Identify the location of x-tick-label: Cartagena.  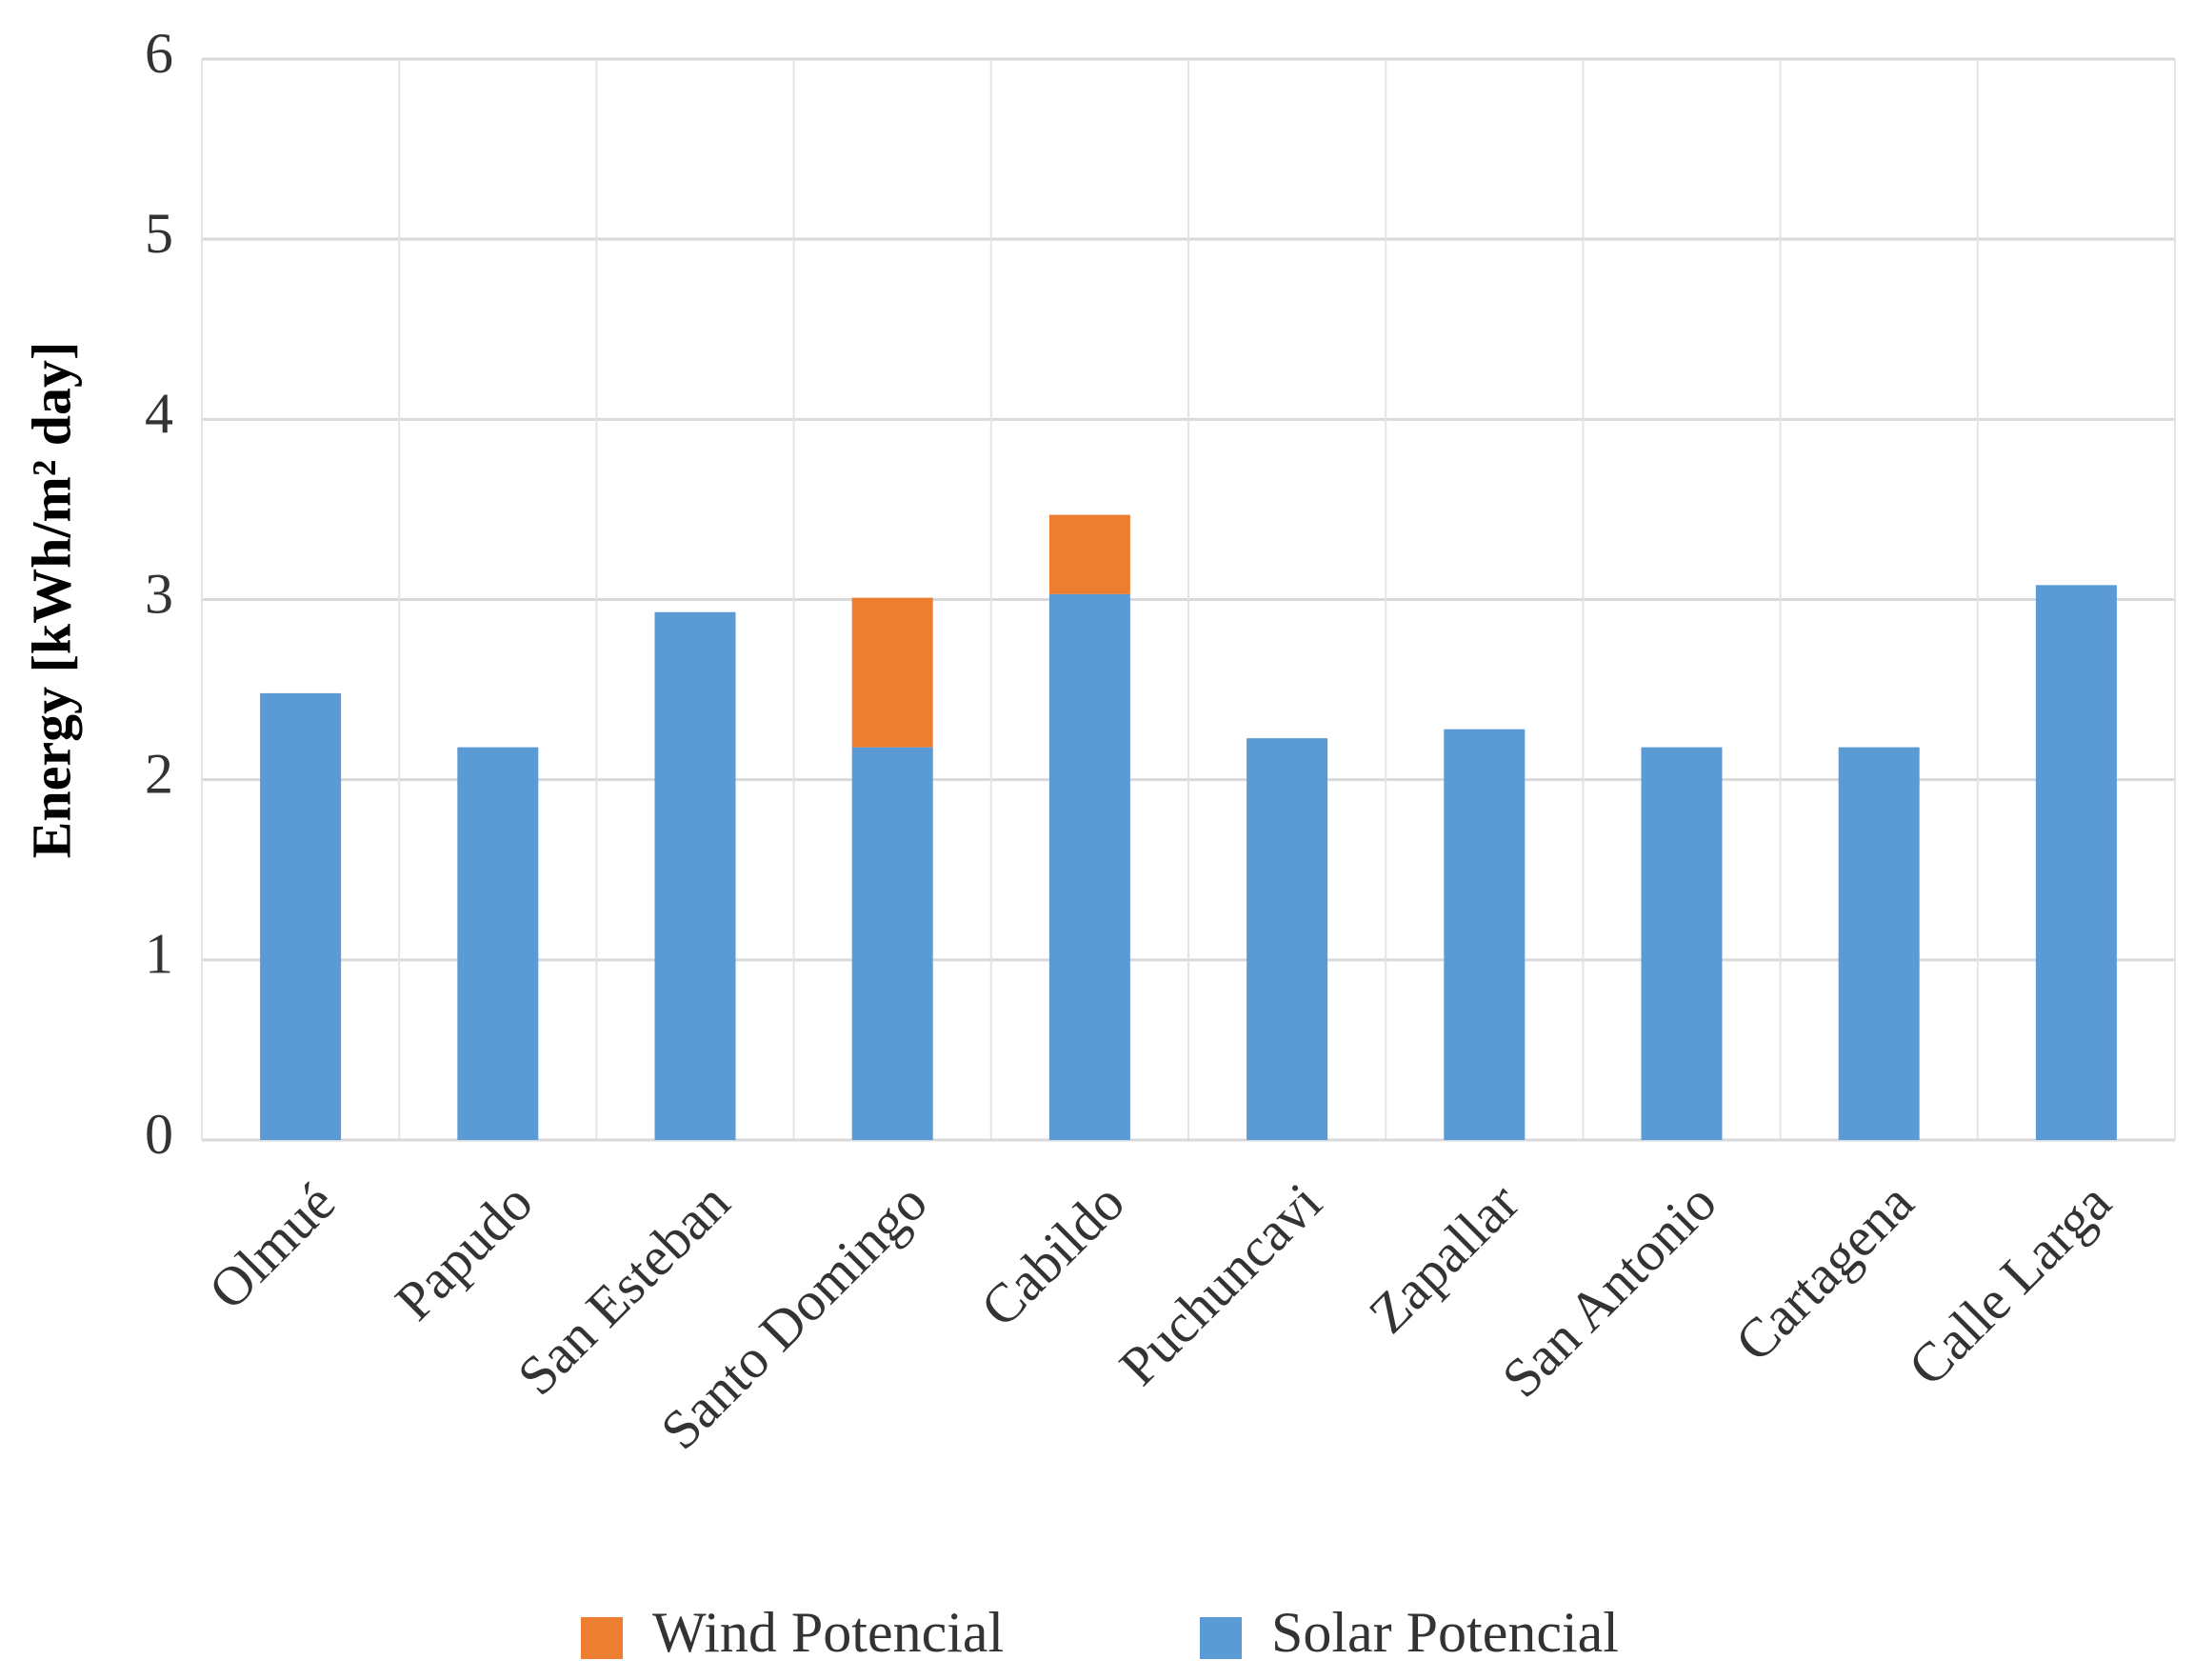
(1824, 1272).